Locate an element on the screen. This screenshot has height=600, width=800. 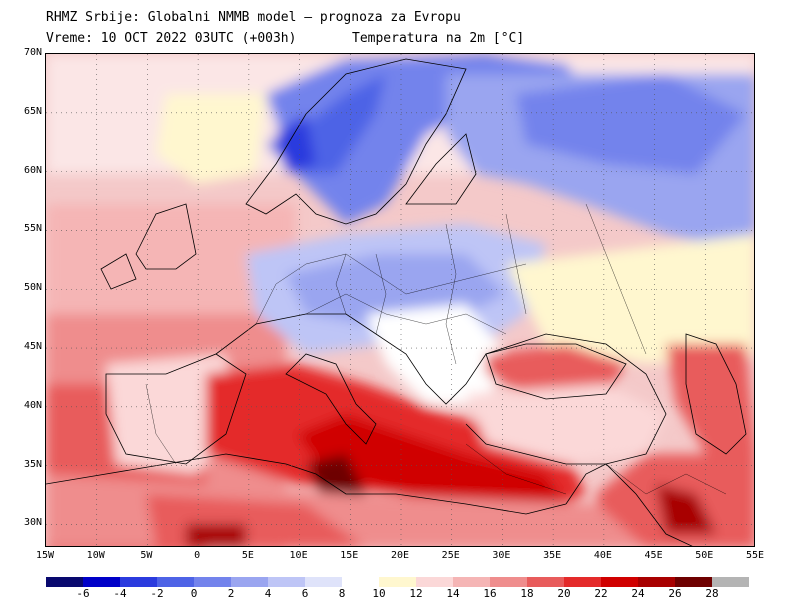
colorbar-tick-label: -6 is located at coordinates (83, 593).